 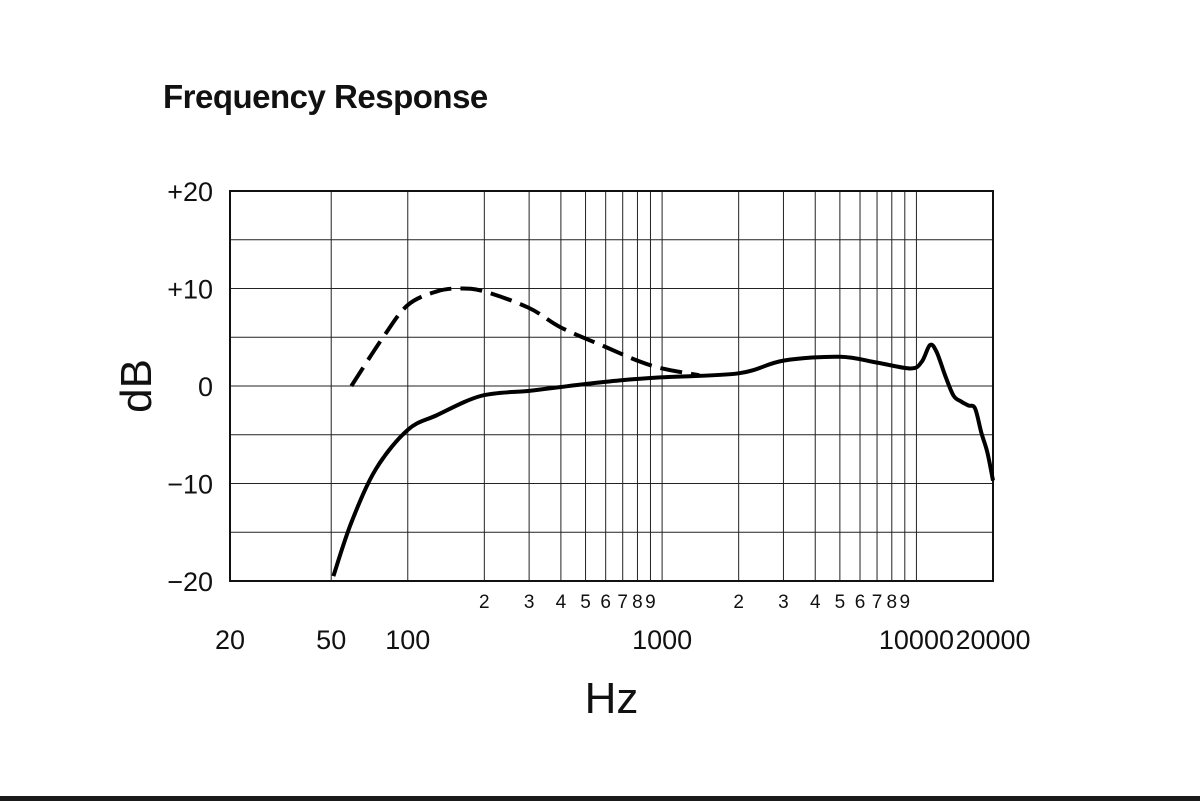 I want to click on bottom-rule, so click(x=600, y=798).